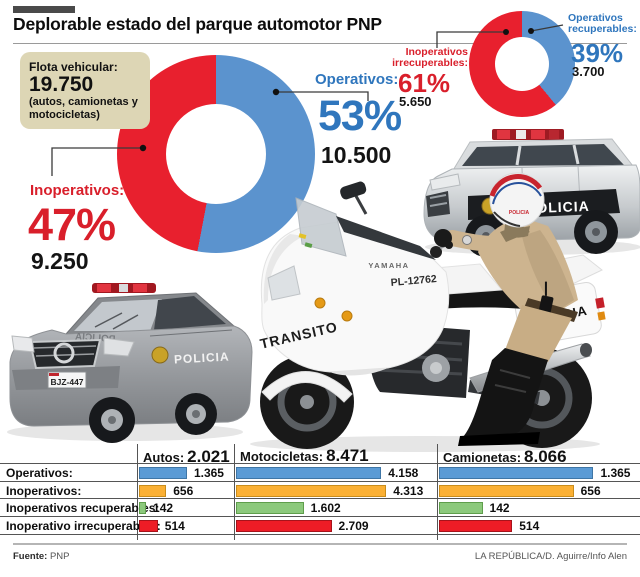 This screenshot has width=640, height=577. I want to click on bar-motos-inoperativos, so click(311, 490).